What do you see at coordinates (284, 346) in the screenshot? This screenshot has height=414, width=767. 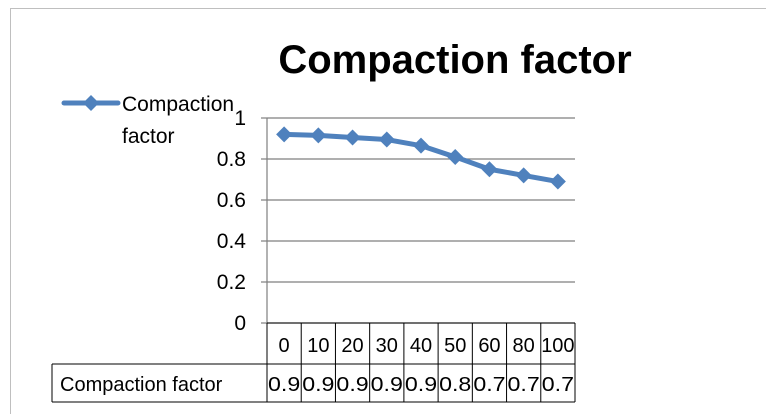 I see `x-tick-label: 0` at bounding box center [284, 346].